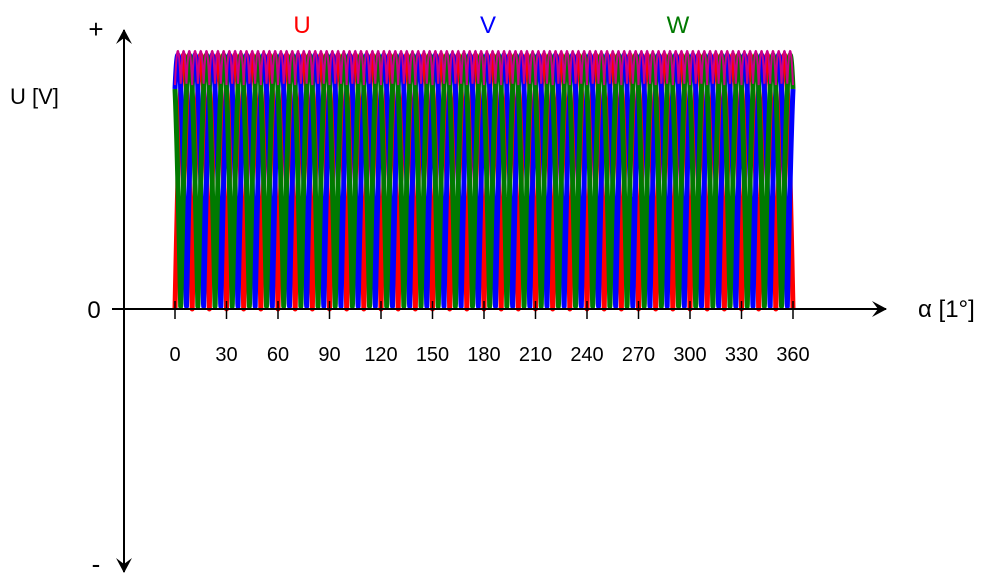  What do you see at coordinates (946, 309) in the screenshot?
I see `x-axis-label: α [1°]` at bounding box center [946, 309].